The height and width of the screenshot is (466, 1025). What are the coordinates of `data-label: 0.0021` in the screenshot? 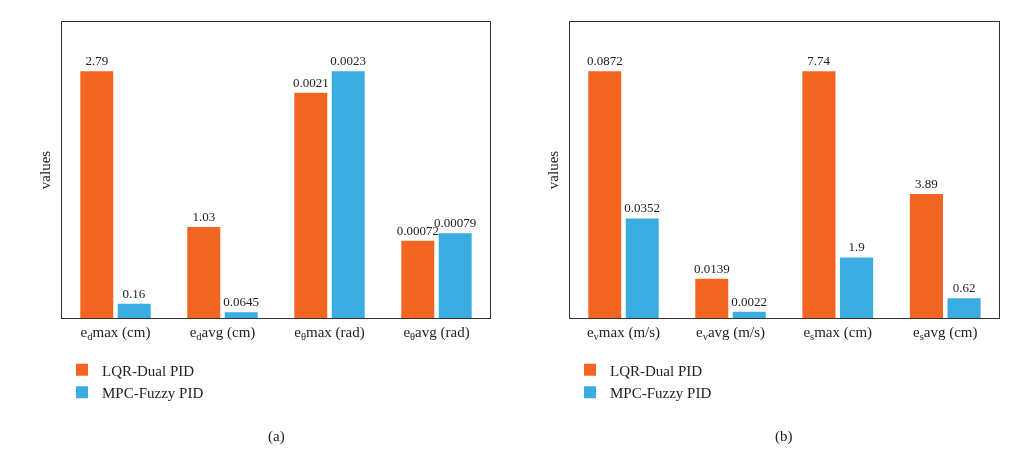 It's located at (310, 82).